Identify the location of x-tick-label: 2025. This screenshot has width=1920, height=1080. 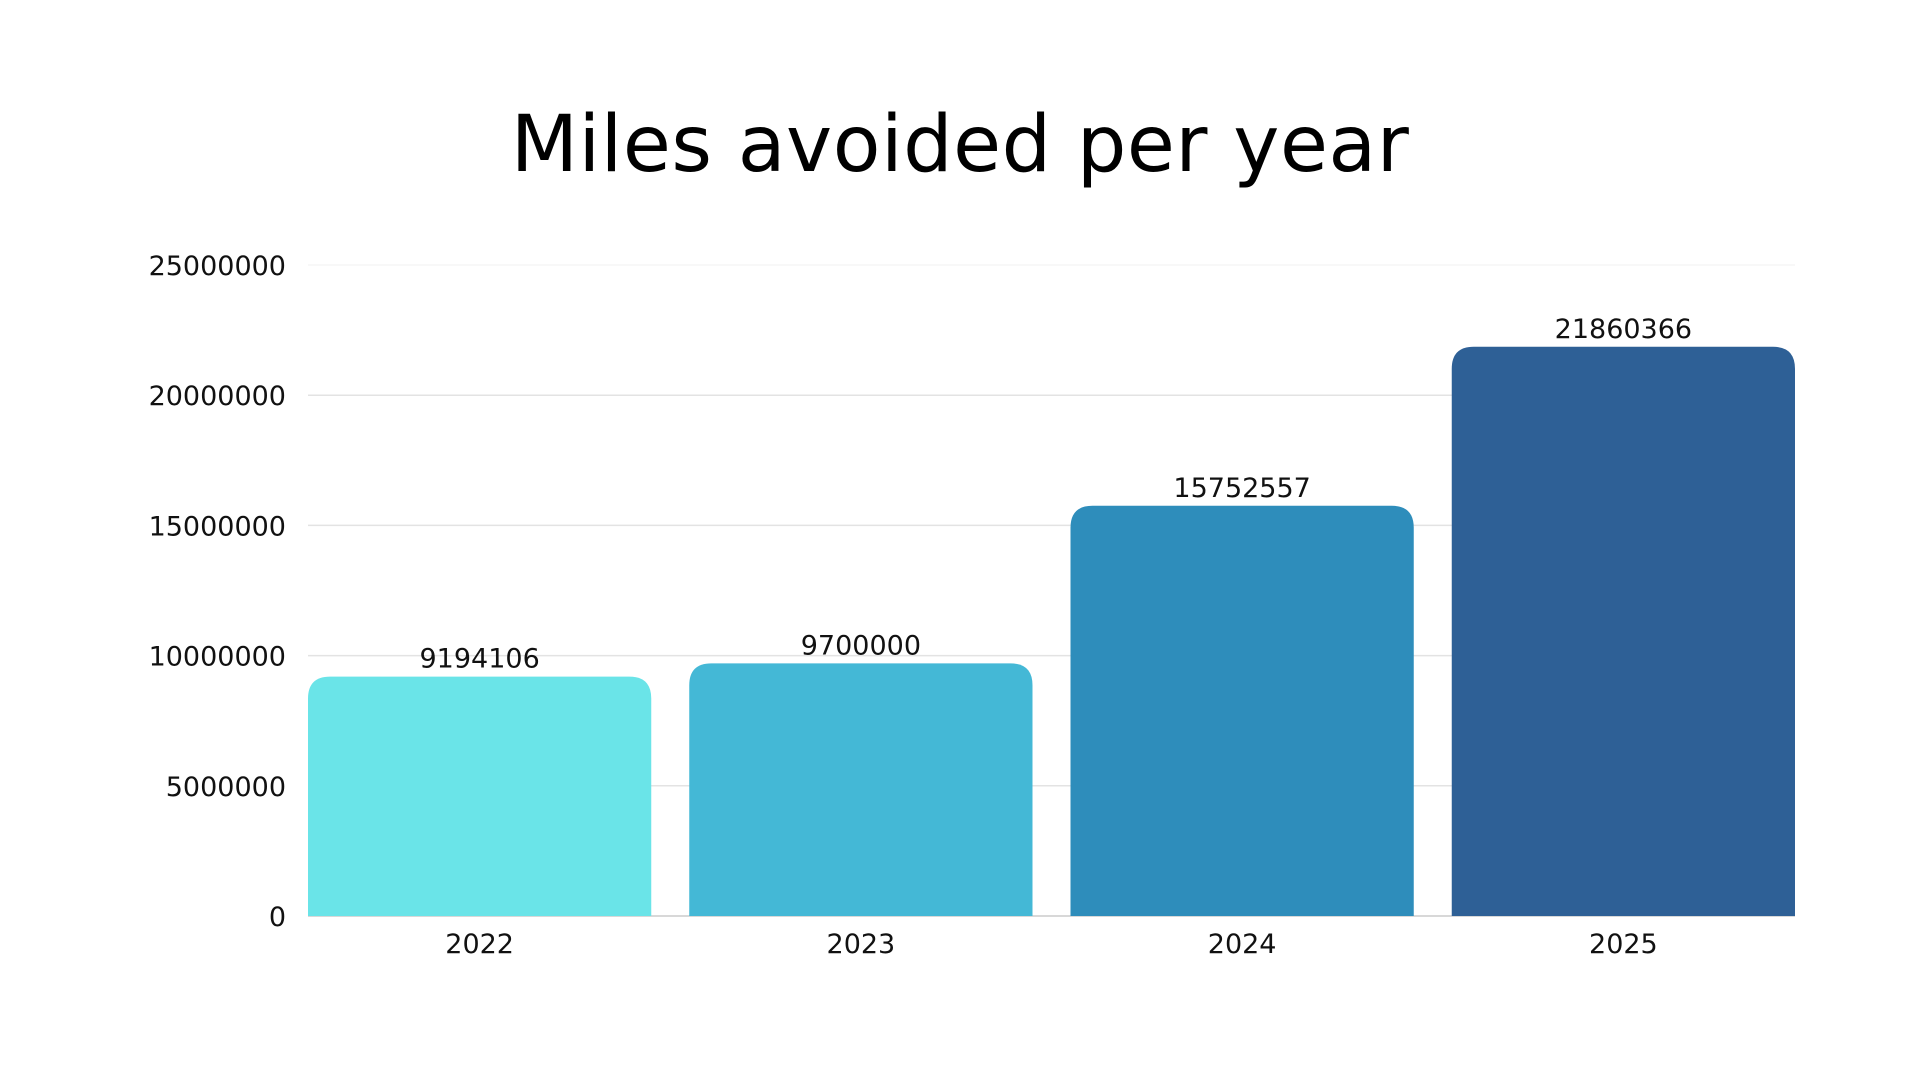
(1623, 944).